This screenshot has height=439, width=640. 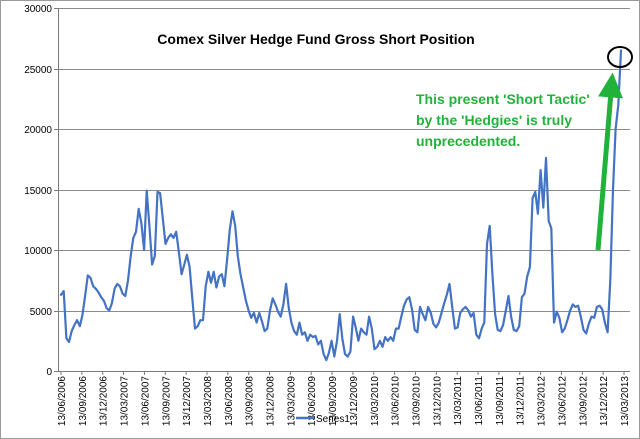 I want to click on annotation-arrow, so click(x=609, y=161).